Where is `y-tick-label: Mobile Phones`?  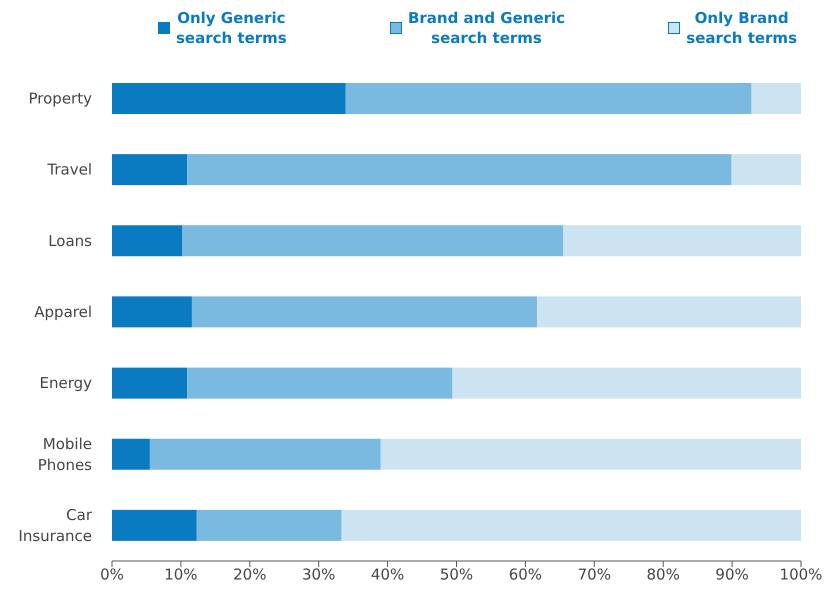
y-tick-label: Mobile Phones is located at coordinates (65, 454).